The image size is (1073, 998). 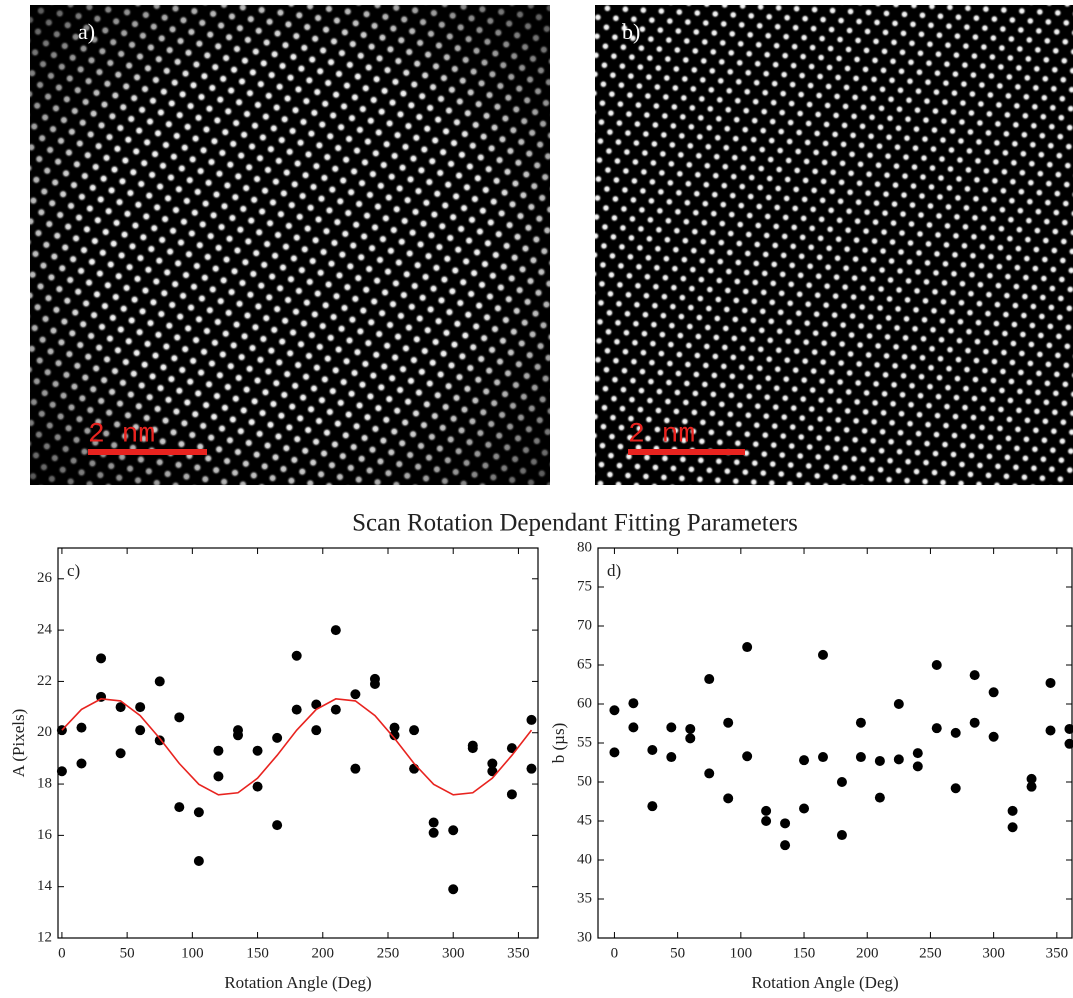 I want to click on x-axis-label: Rotation Angle (Deg), so click(x=297, y=982).